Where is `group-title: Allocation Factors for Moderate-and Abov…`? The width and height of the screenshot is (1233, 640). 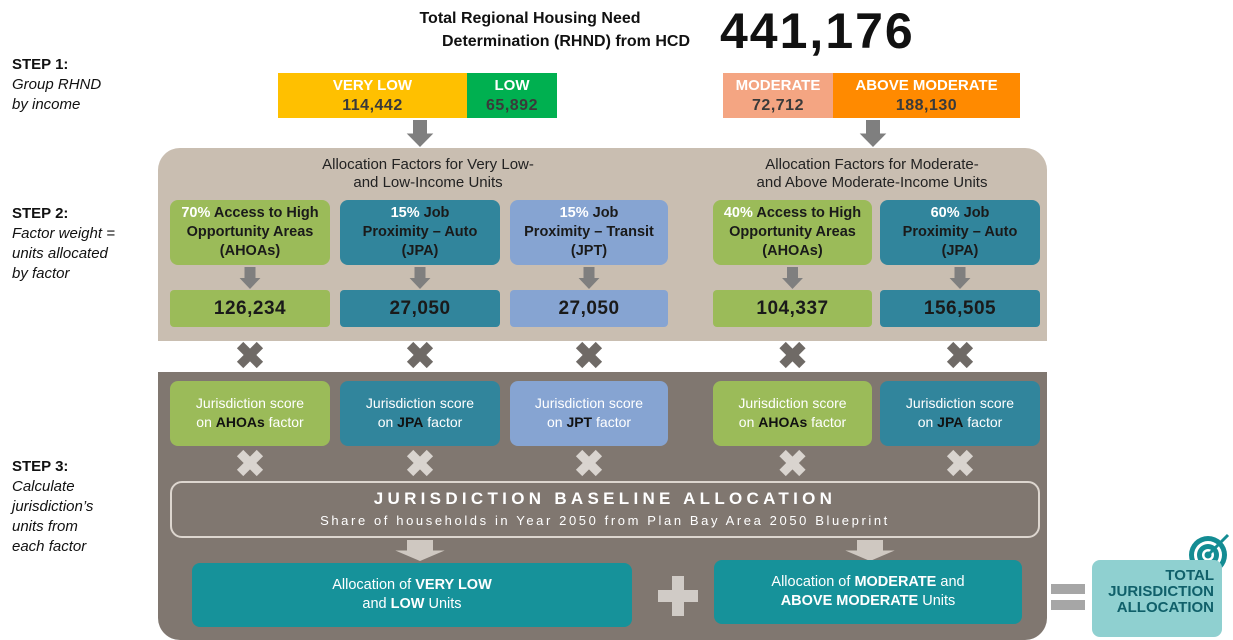 group-title: Allocation Factors for Moderate-and Abov… is located at coordinates (872, 174).